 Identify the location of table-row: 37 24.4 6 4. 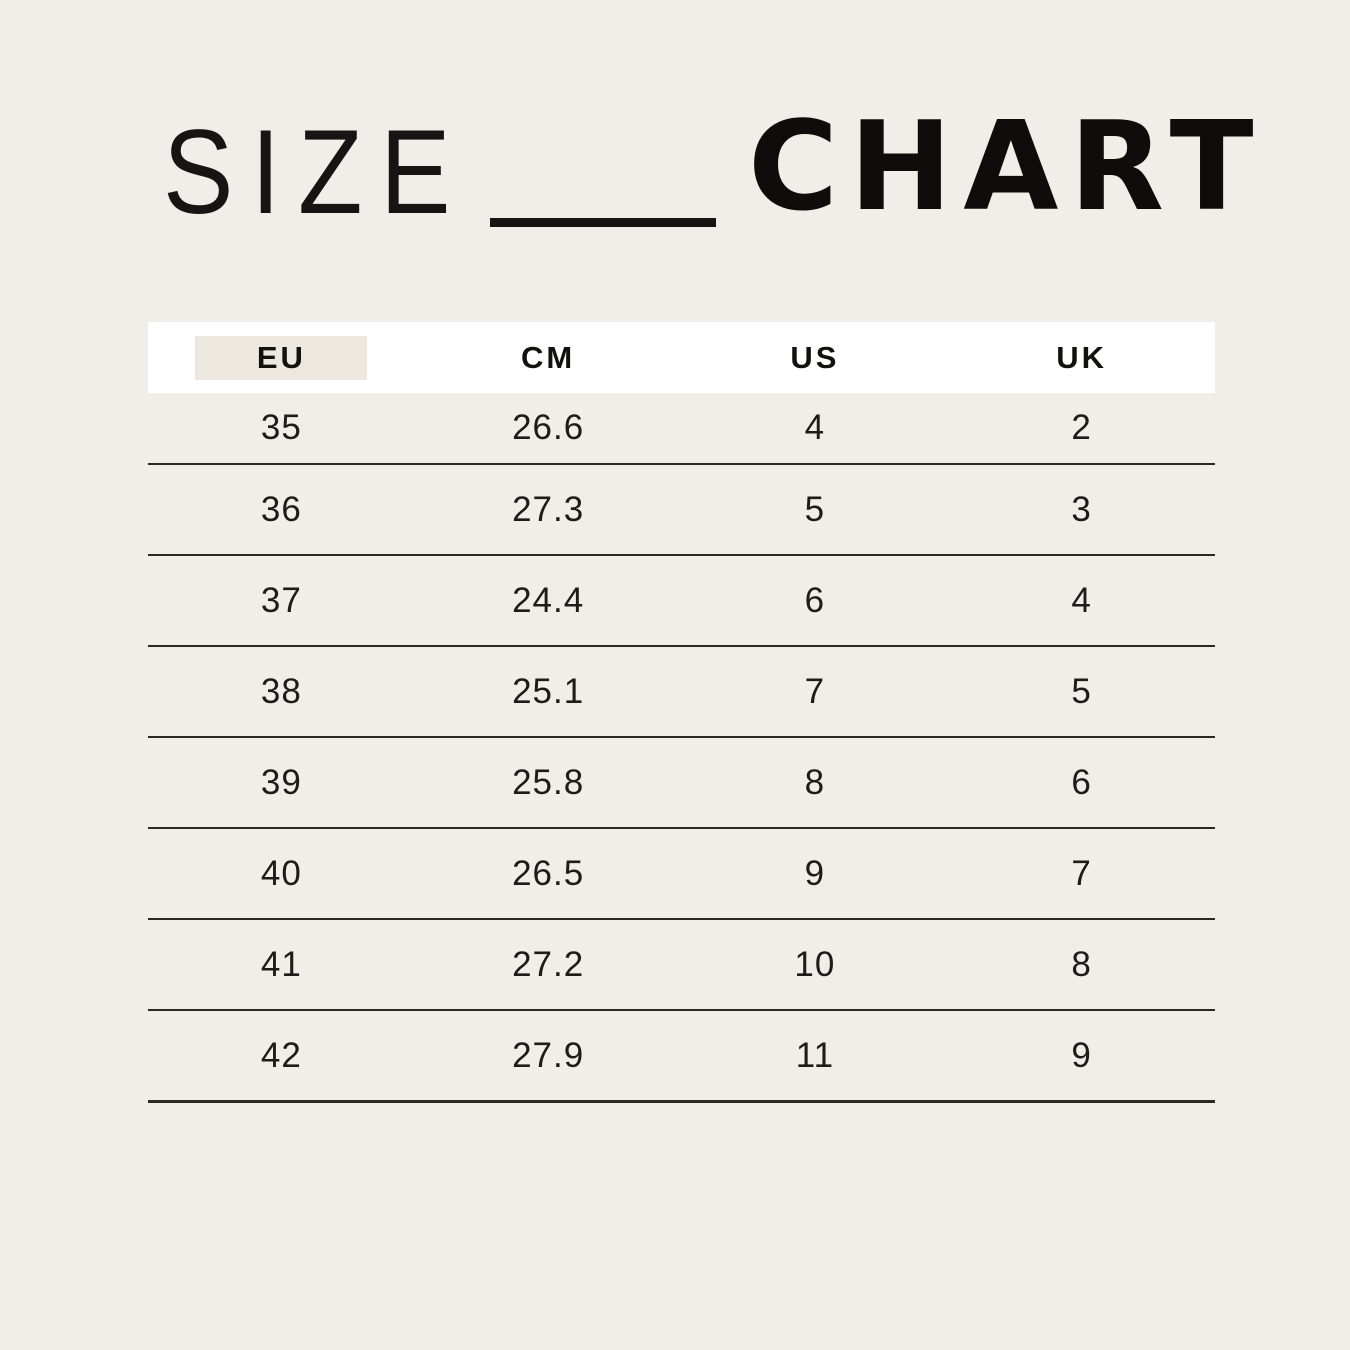
(681, 601).